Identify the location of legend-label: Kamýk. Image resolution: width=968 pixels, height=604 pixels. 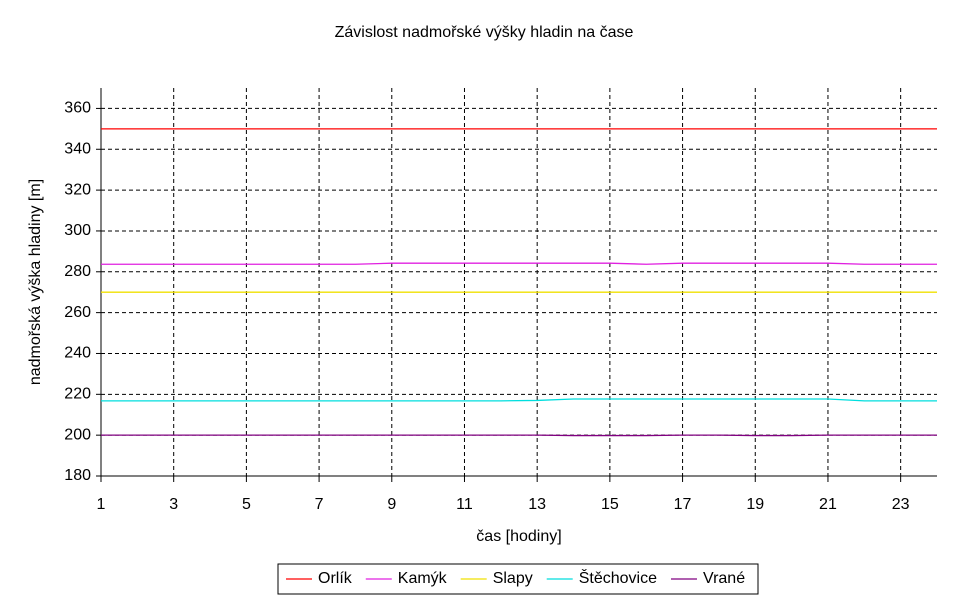
(423, 578).